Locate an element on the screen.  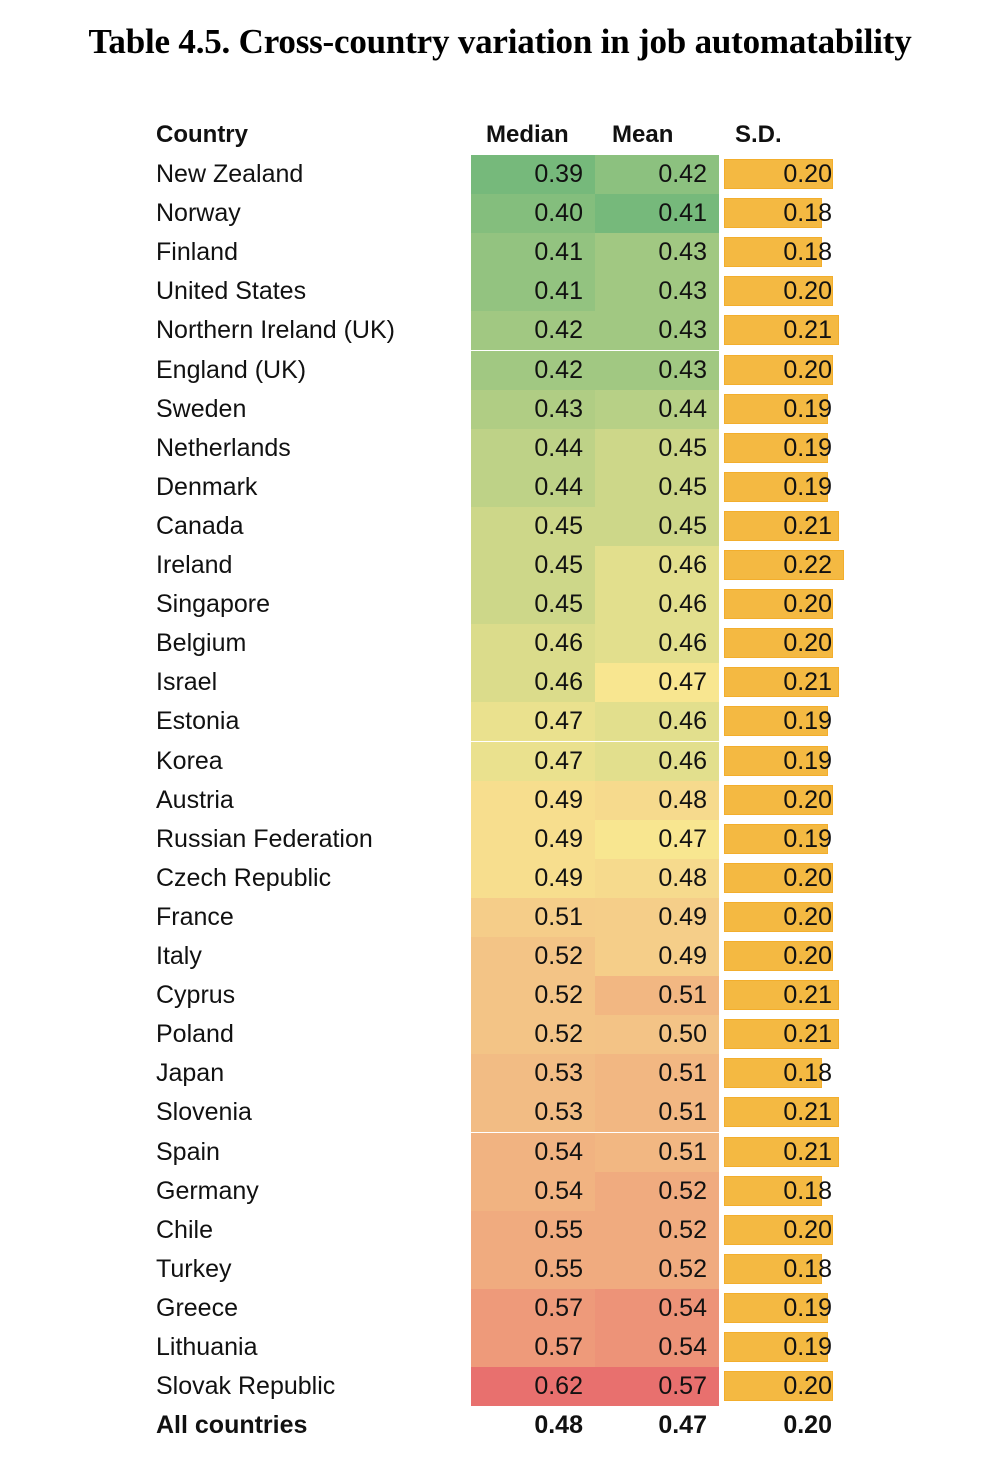
median-value: 0.44 is located at coordinates (558, 486).